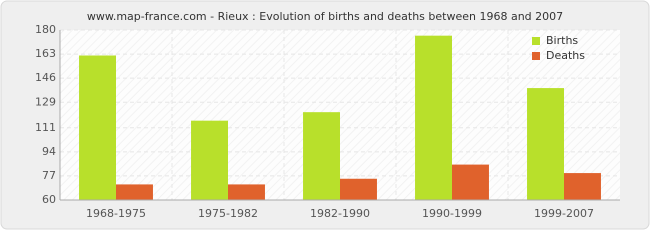  What do you see at coordinates (45, 101) in the screenshot?
I see `y-tick-label: 129` at bounding box center [45, 101].